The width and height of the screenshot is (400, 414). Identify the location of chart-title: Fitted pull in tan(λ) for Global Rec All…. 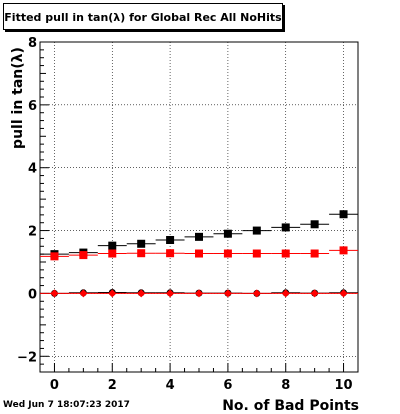
(143, 17).